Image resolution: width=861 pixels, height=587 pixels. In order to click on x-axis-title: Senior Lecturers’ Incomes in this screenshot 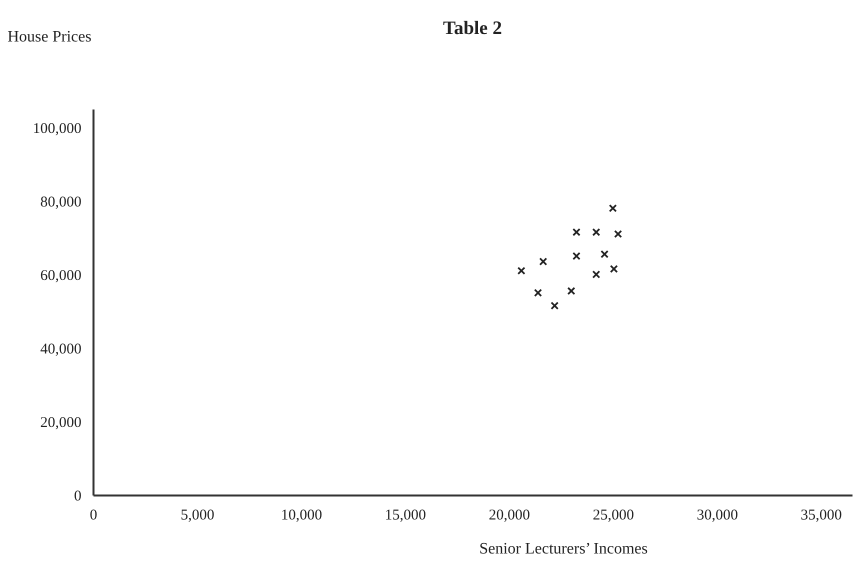, I will do `click(563, 549)`.